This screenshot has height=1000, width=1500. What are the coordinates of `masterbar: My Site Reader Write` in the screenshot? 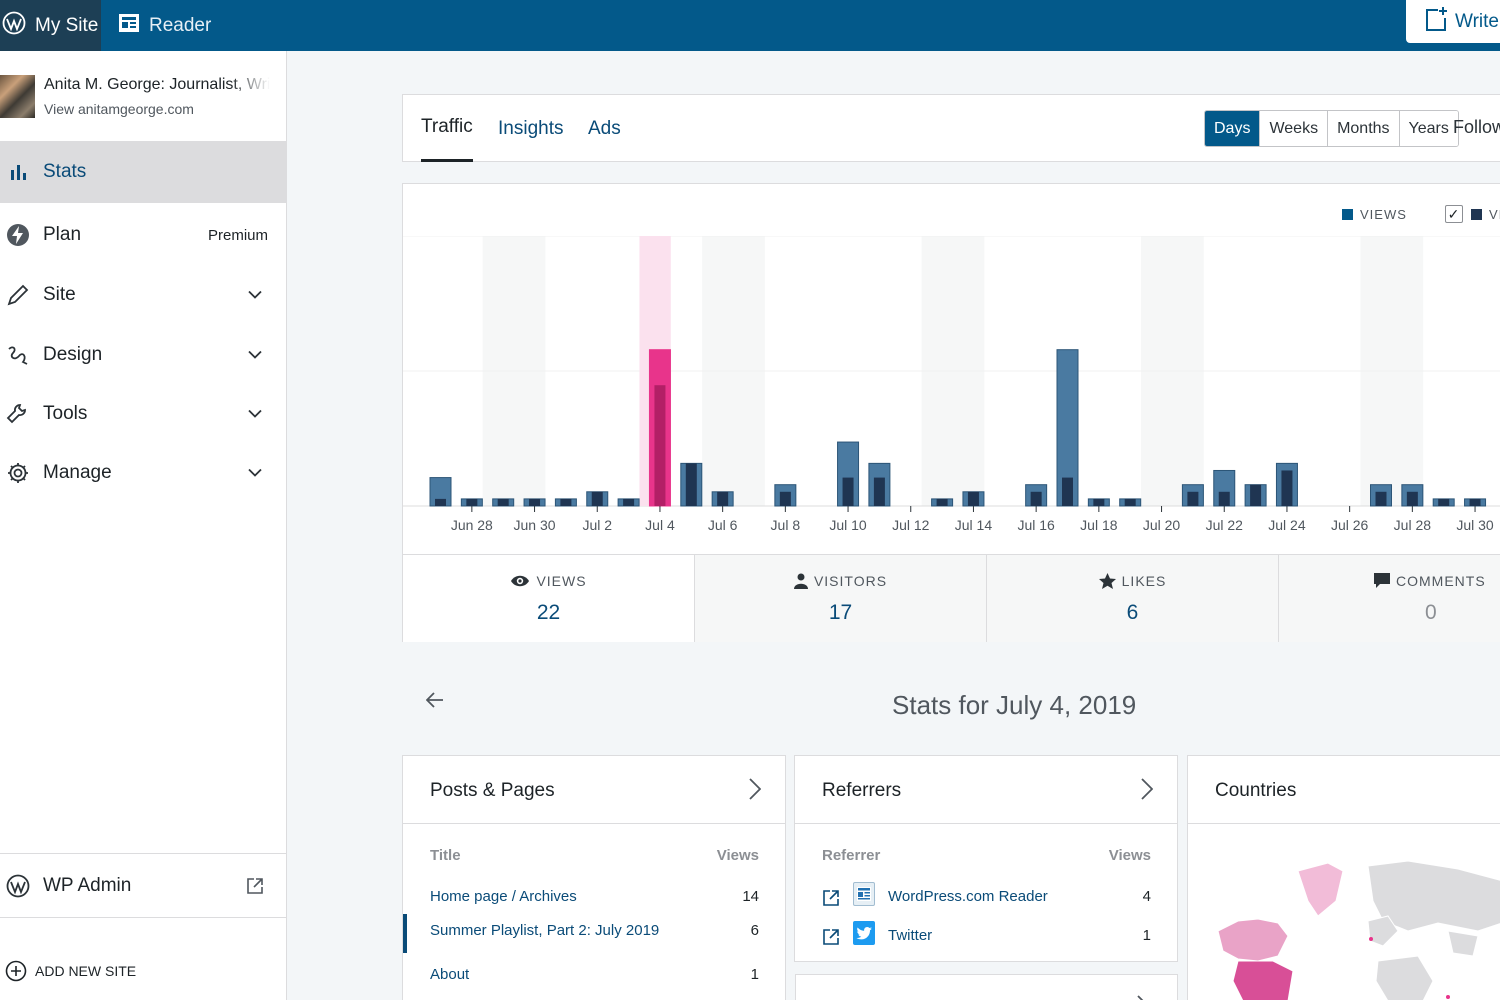 It's located at (750, 25).